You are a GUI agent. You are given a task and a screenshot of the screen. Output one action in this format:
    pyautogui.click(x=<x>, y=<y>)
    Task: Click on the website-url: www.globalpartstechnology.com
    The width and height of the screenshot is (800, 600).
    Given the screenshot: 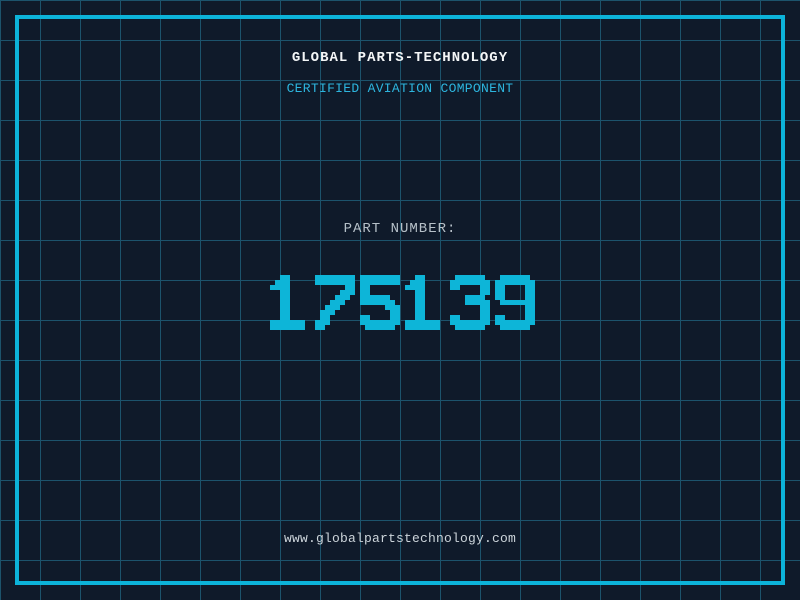 What is the action you would take?
    pyautogui.click(x=400, y=538)
    